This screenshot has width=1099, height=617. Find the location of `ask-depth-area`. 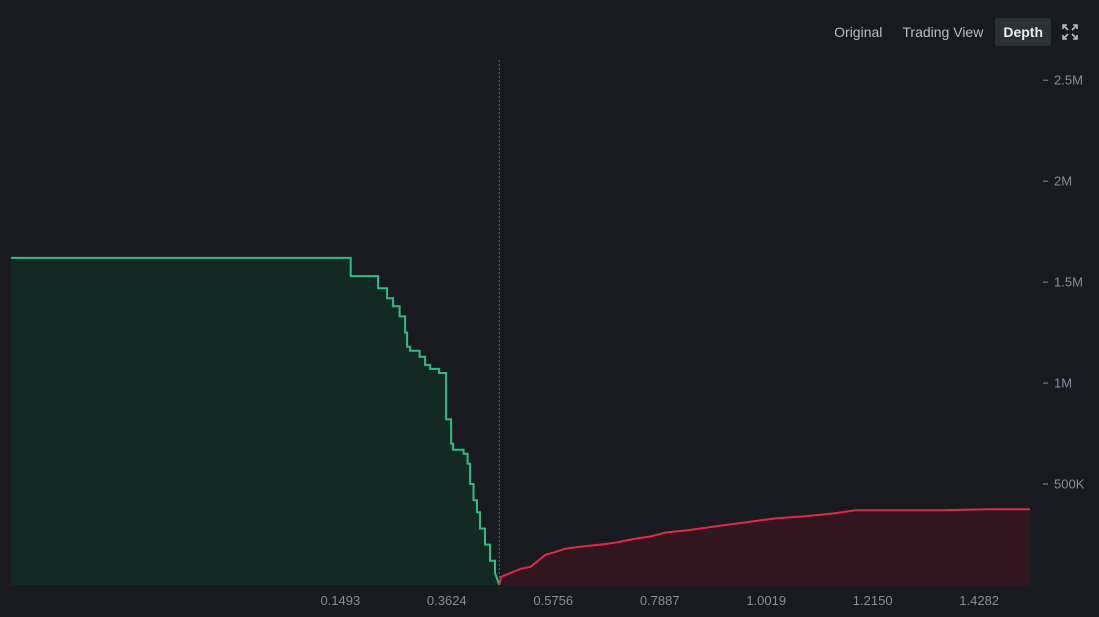

ask-depth-area is located at coordinates (764, 547).